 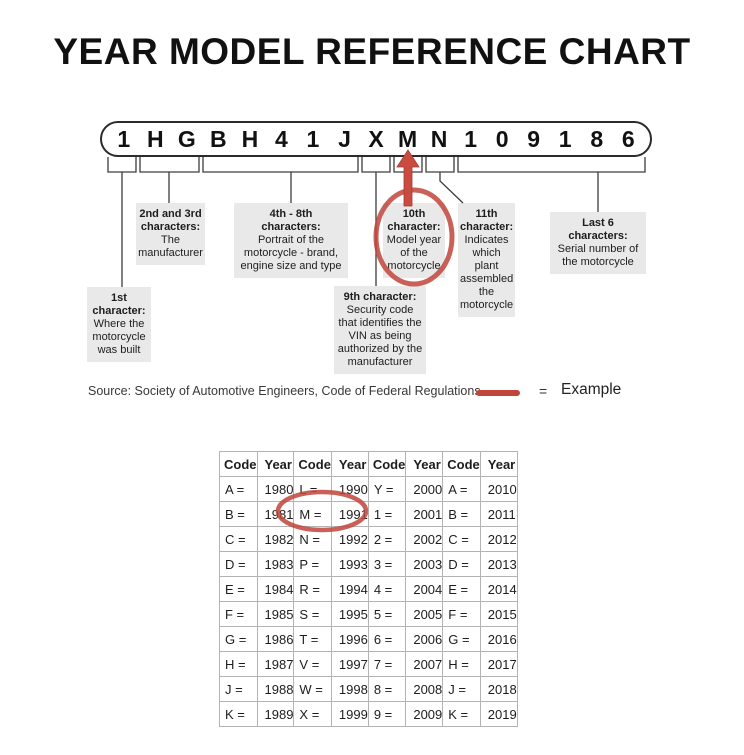 What do you see at coordinates (275, 614) in the screenshot?
I see `table-cell: 1985` at bounding box center [275, 614].